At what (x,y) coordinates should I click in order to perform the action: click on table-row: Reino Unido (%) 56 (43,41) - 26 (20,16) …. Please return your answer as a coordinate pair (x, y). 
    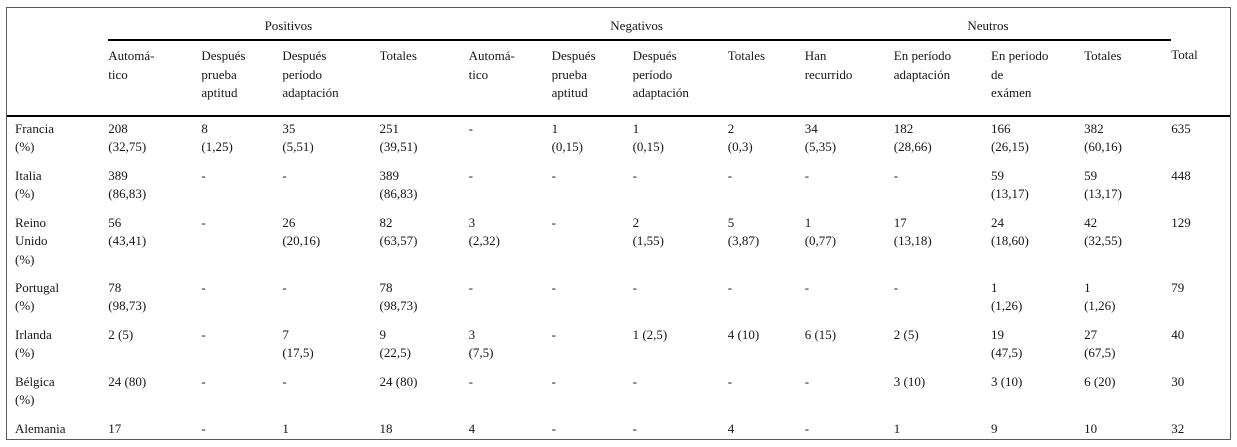
    Looking at the image, I should click on (618, 243).